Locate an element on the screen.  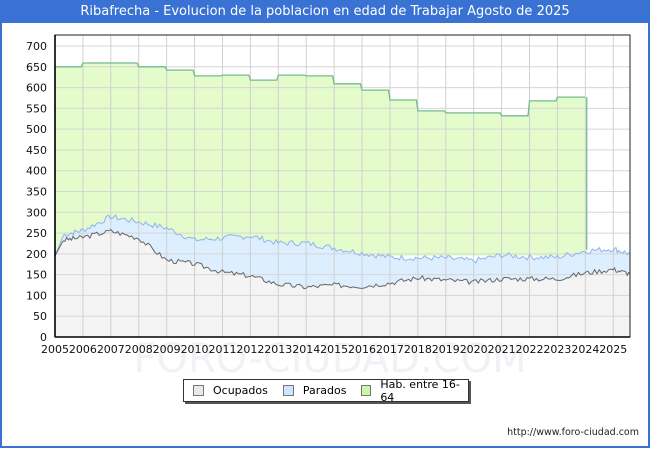
svg-text: 300 is located at coordinates (36, 212).